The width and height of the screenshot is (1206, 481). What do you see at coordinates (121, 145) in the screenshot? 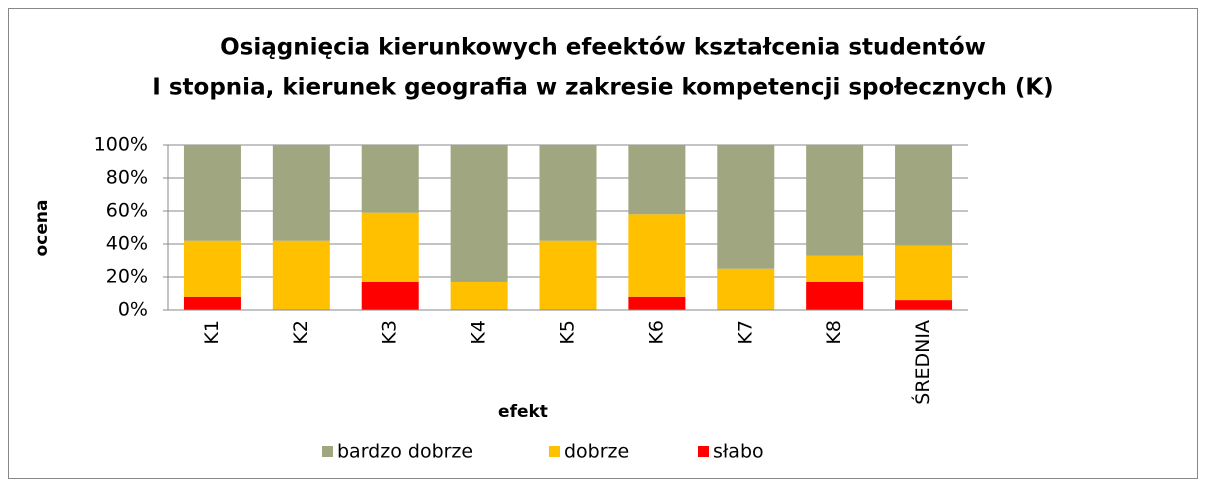
I see `y-tick-label: 100%` at bounding box center [121, 145].